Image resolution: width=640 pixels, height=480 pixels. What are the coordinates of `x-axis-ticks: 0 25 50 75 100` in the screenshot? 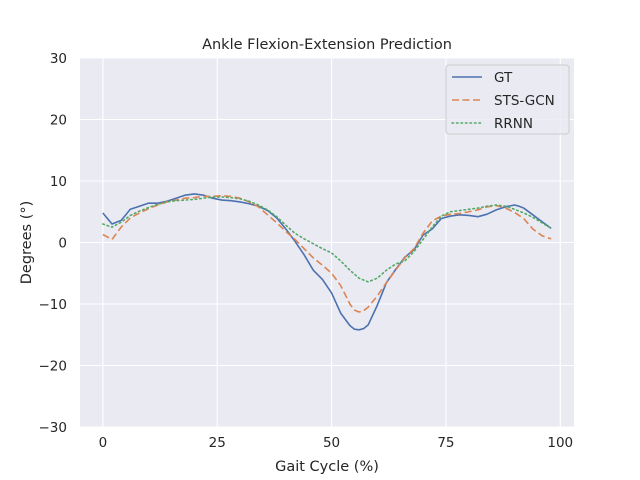 It's located at (336, 443).